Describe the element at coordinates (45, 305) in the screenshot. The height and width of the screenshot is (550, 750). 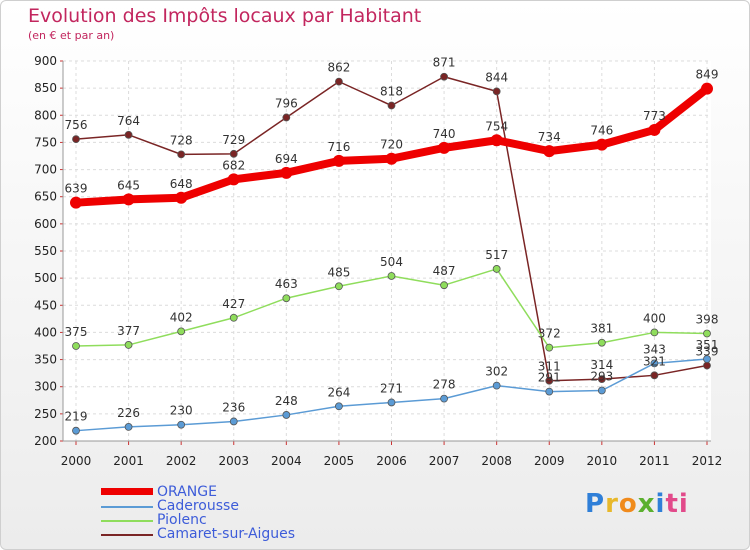
I see `y-tick-label: 450` at that location.